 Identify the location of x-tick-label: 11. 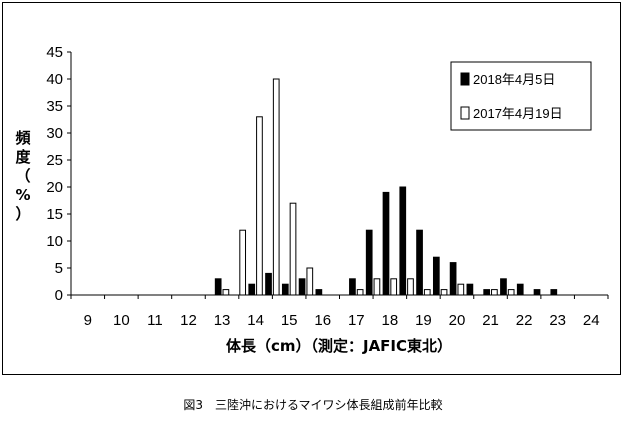
(155, 320).